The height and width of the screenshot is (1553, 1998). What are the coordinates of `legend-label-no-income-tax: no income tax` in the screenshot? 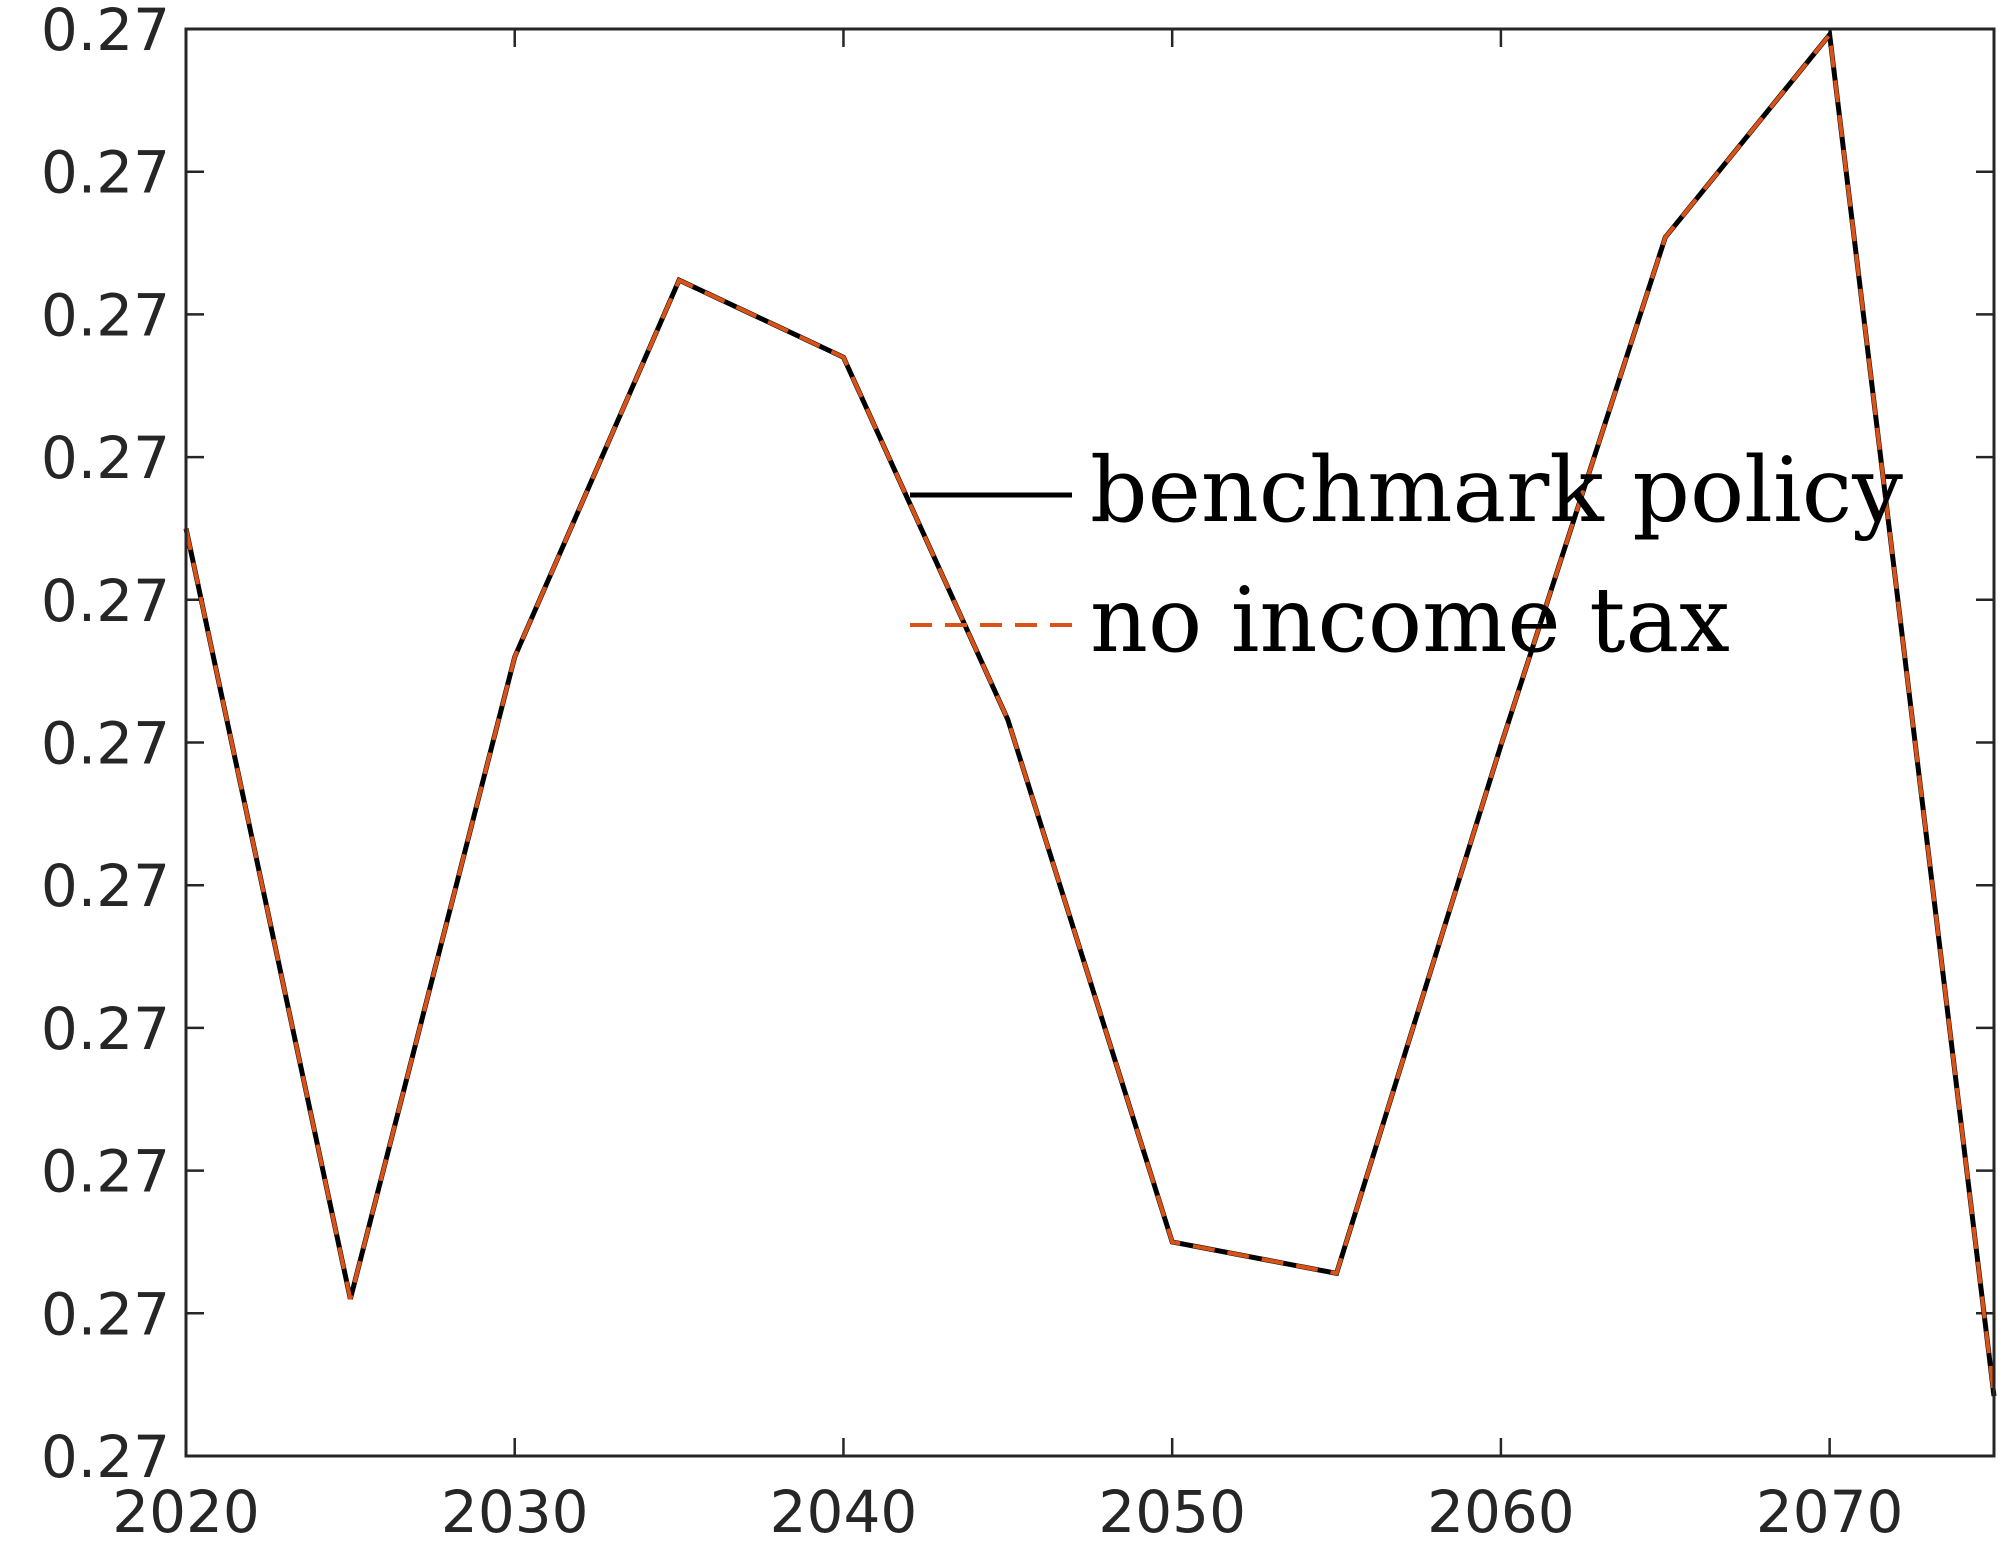 It's located at (1410, 620).